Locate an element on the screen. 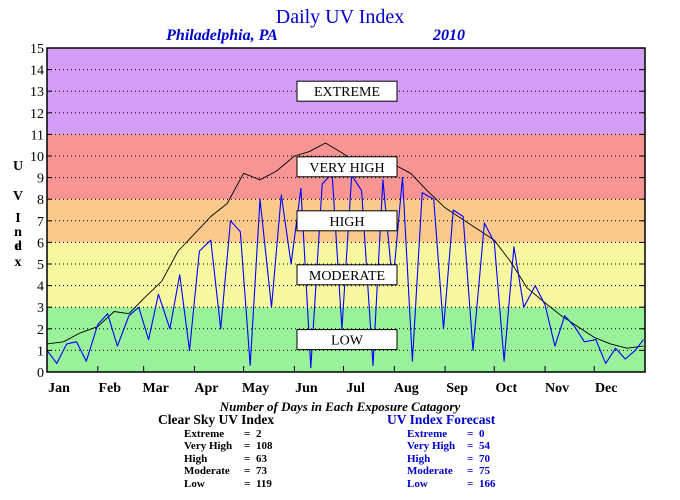  stat-value: 70 is located at coordinates (484, 458).